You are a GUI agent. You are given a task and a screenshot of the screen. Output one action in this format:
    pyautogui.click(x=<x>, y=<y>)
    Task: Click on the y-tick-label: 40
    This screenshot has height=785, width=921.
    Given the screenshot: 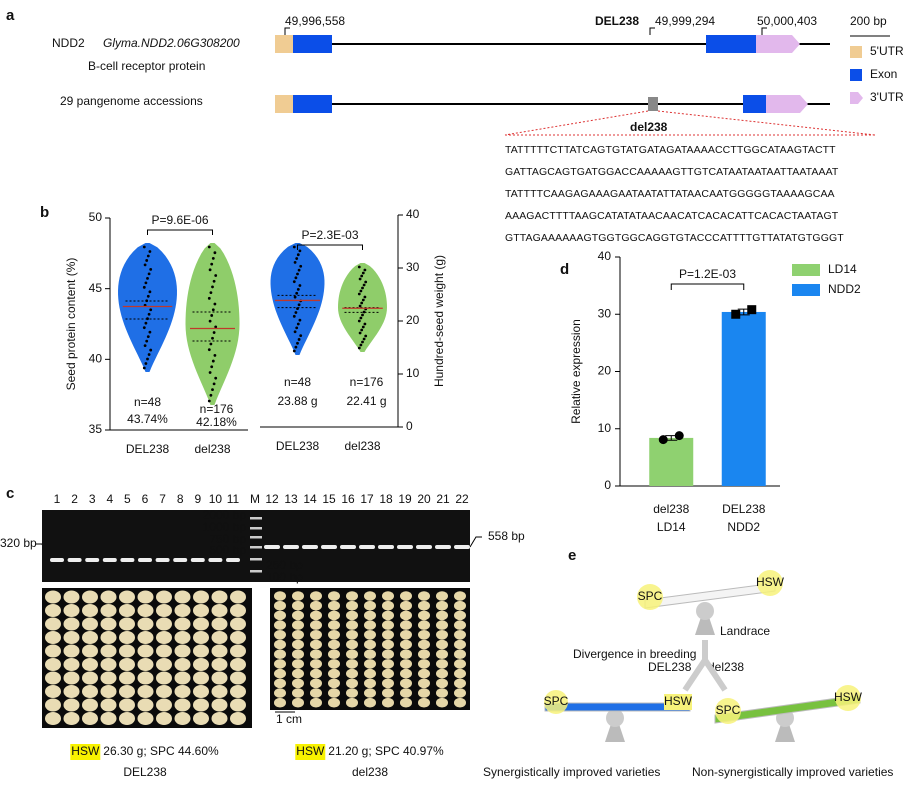 What is the action you would take?
    pyautogui.click(x=96, y=359)
    